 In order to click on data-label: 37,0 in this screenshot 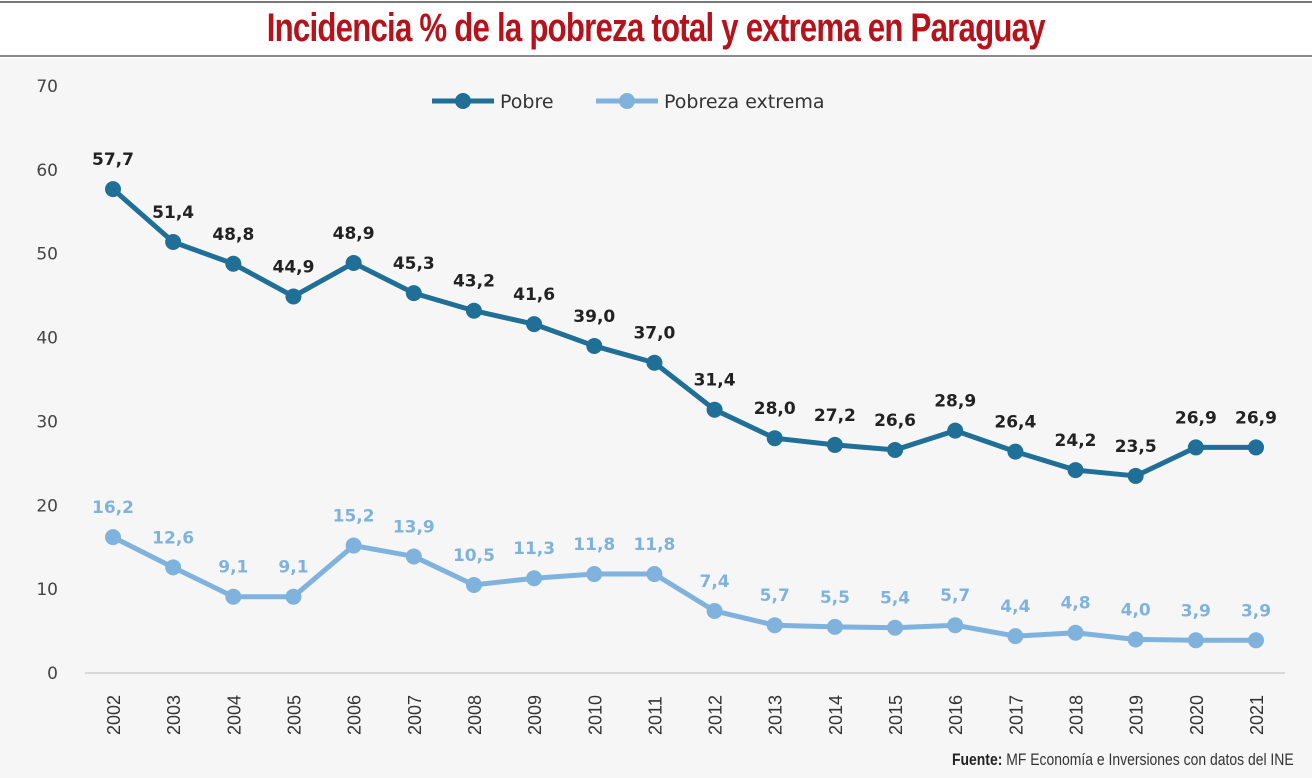, I will do `click(654, 334)`.